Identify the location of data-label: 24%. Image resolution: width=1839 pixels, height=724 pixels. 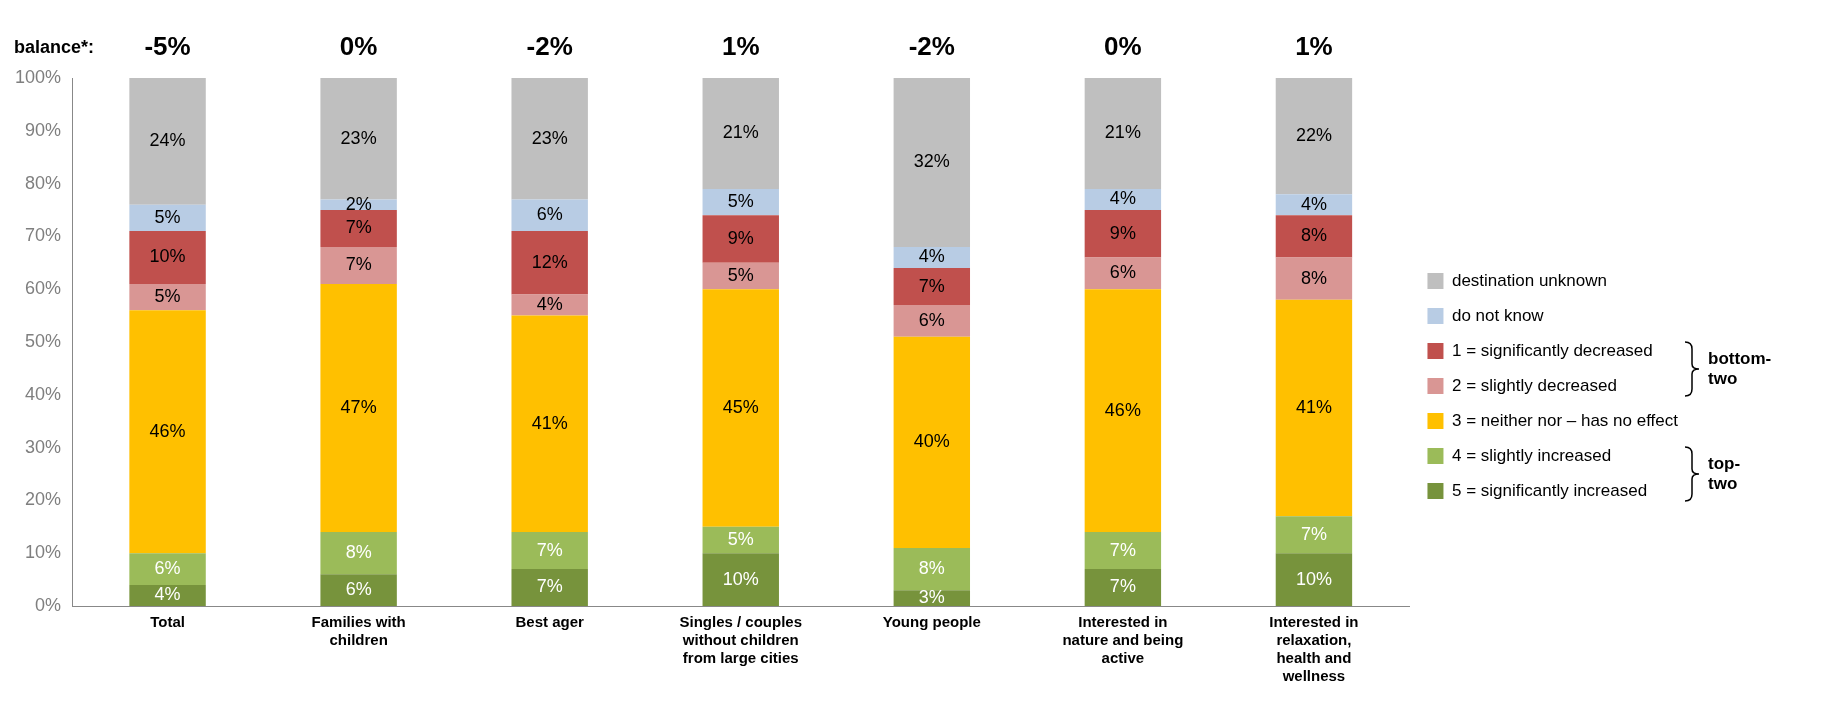
(167, 140).